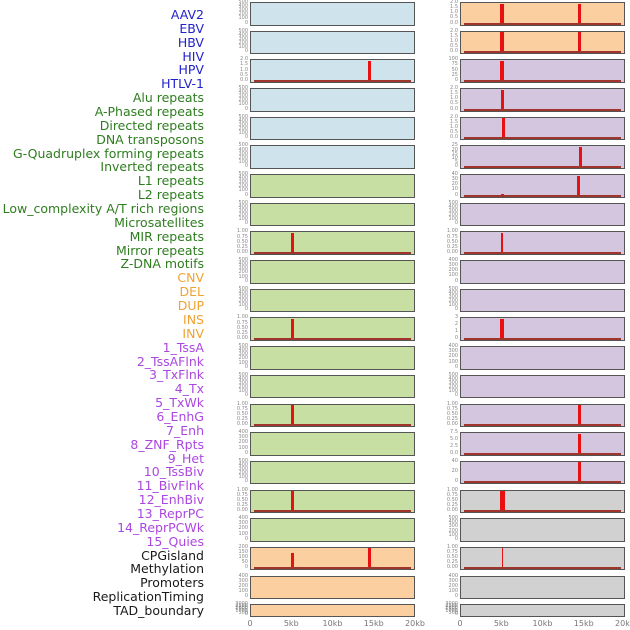 The height and width of the screenshot is (630, 630). What do you see at coordinates (191, 28) in the screenshot?
I see `feature-label-ebv: EBV` at bounding box center [191, 28].